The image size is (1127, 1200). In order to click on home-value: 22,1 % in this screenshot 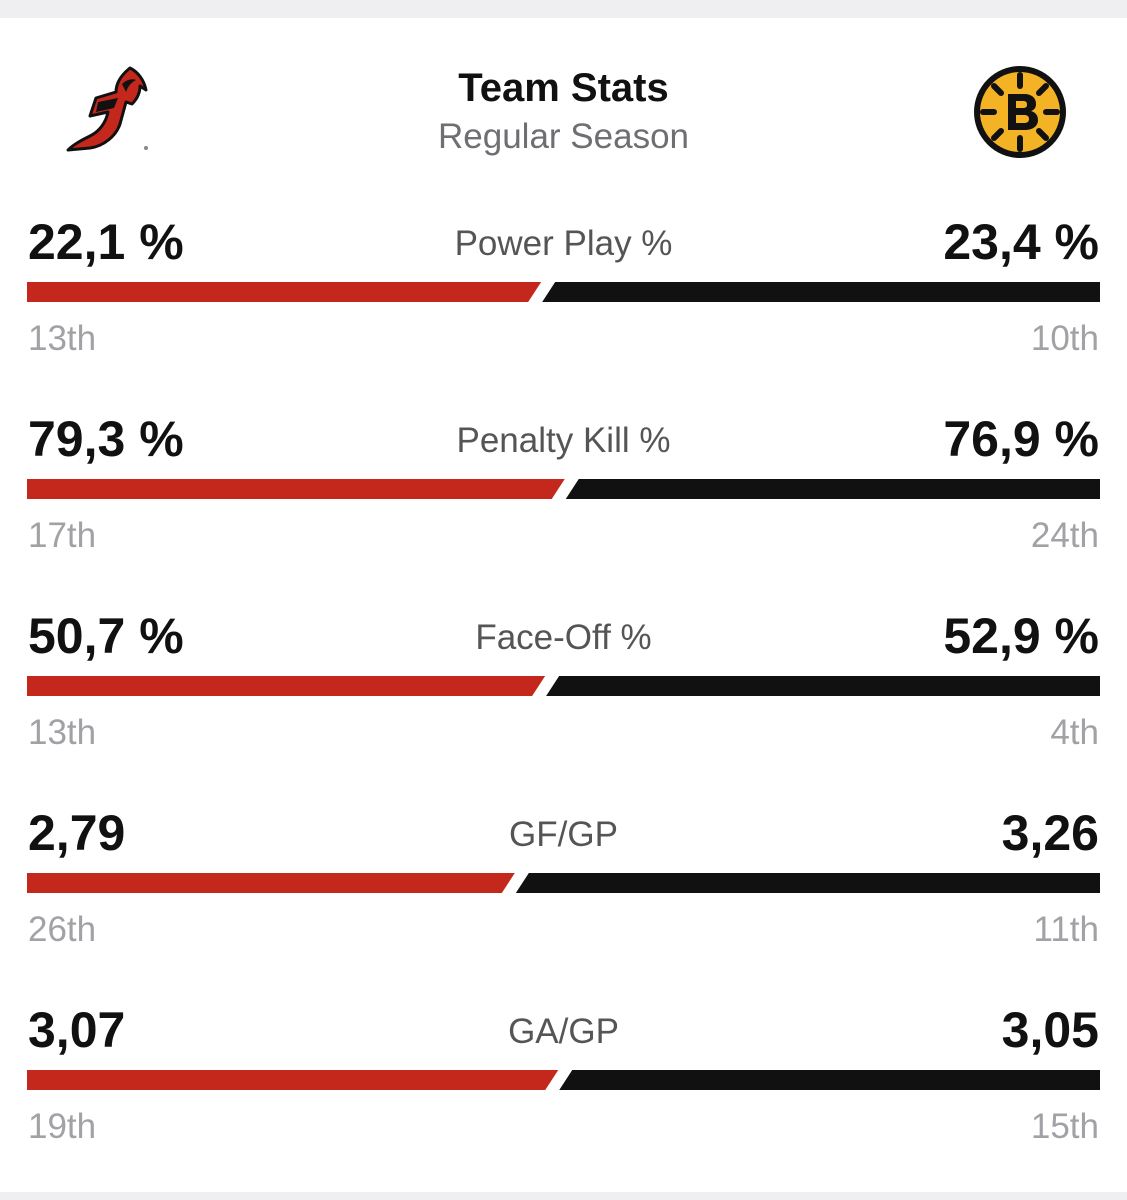, I will do `click(106, 242)`.